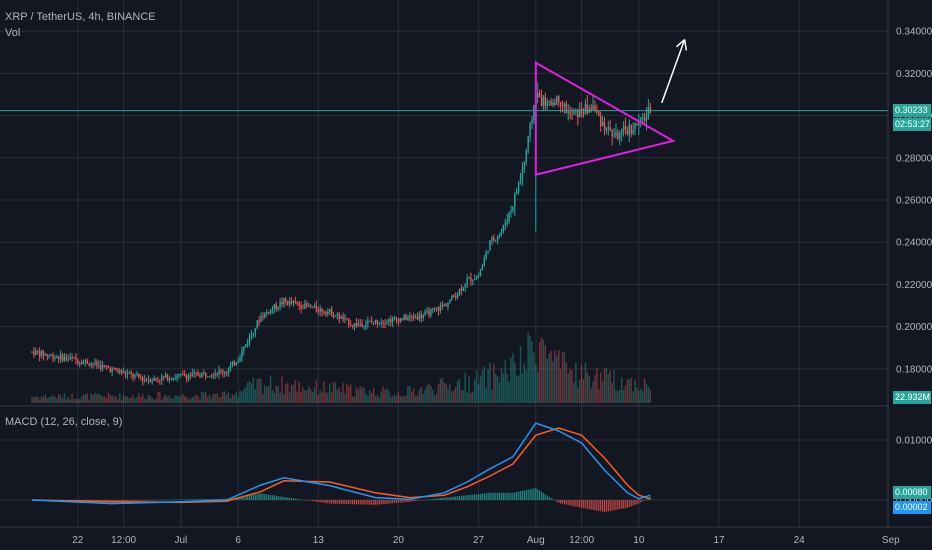  What do you see at coordinates (800, 540) in the screenshot?
I see `time-tick-label: 24` at bounding box center [800, 540].